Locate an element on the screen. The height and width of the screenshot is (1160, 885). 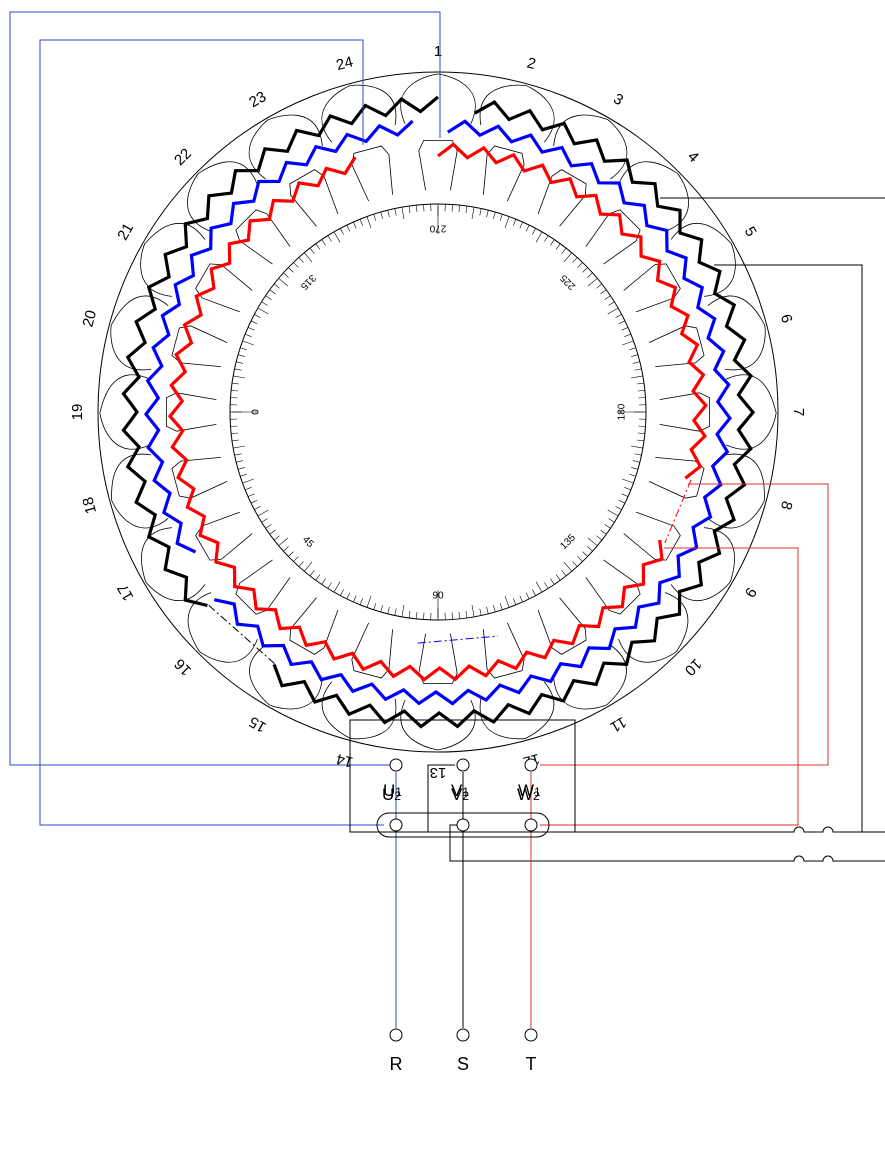
slot-label: 21 is located at coordinates (125, 231).